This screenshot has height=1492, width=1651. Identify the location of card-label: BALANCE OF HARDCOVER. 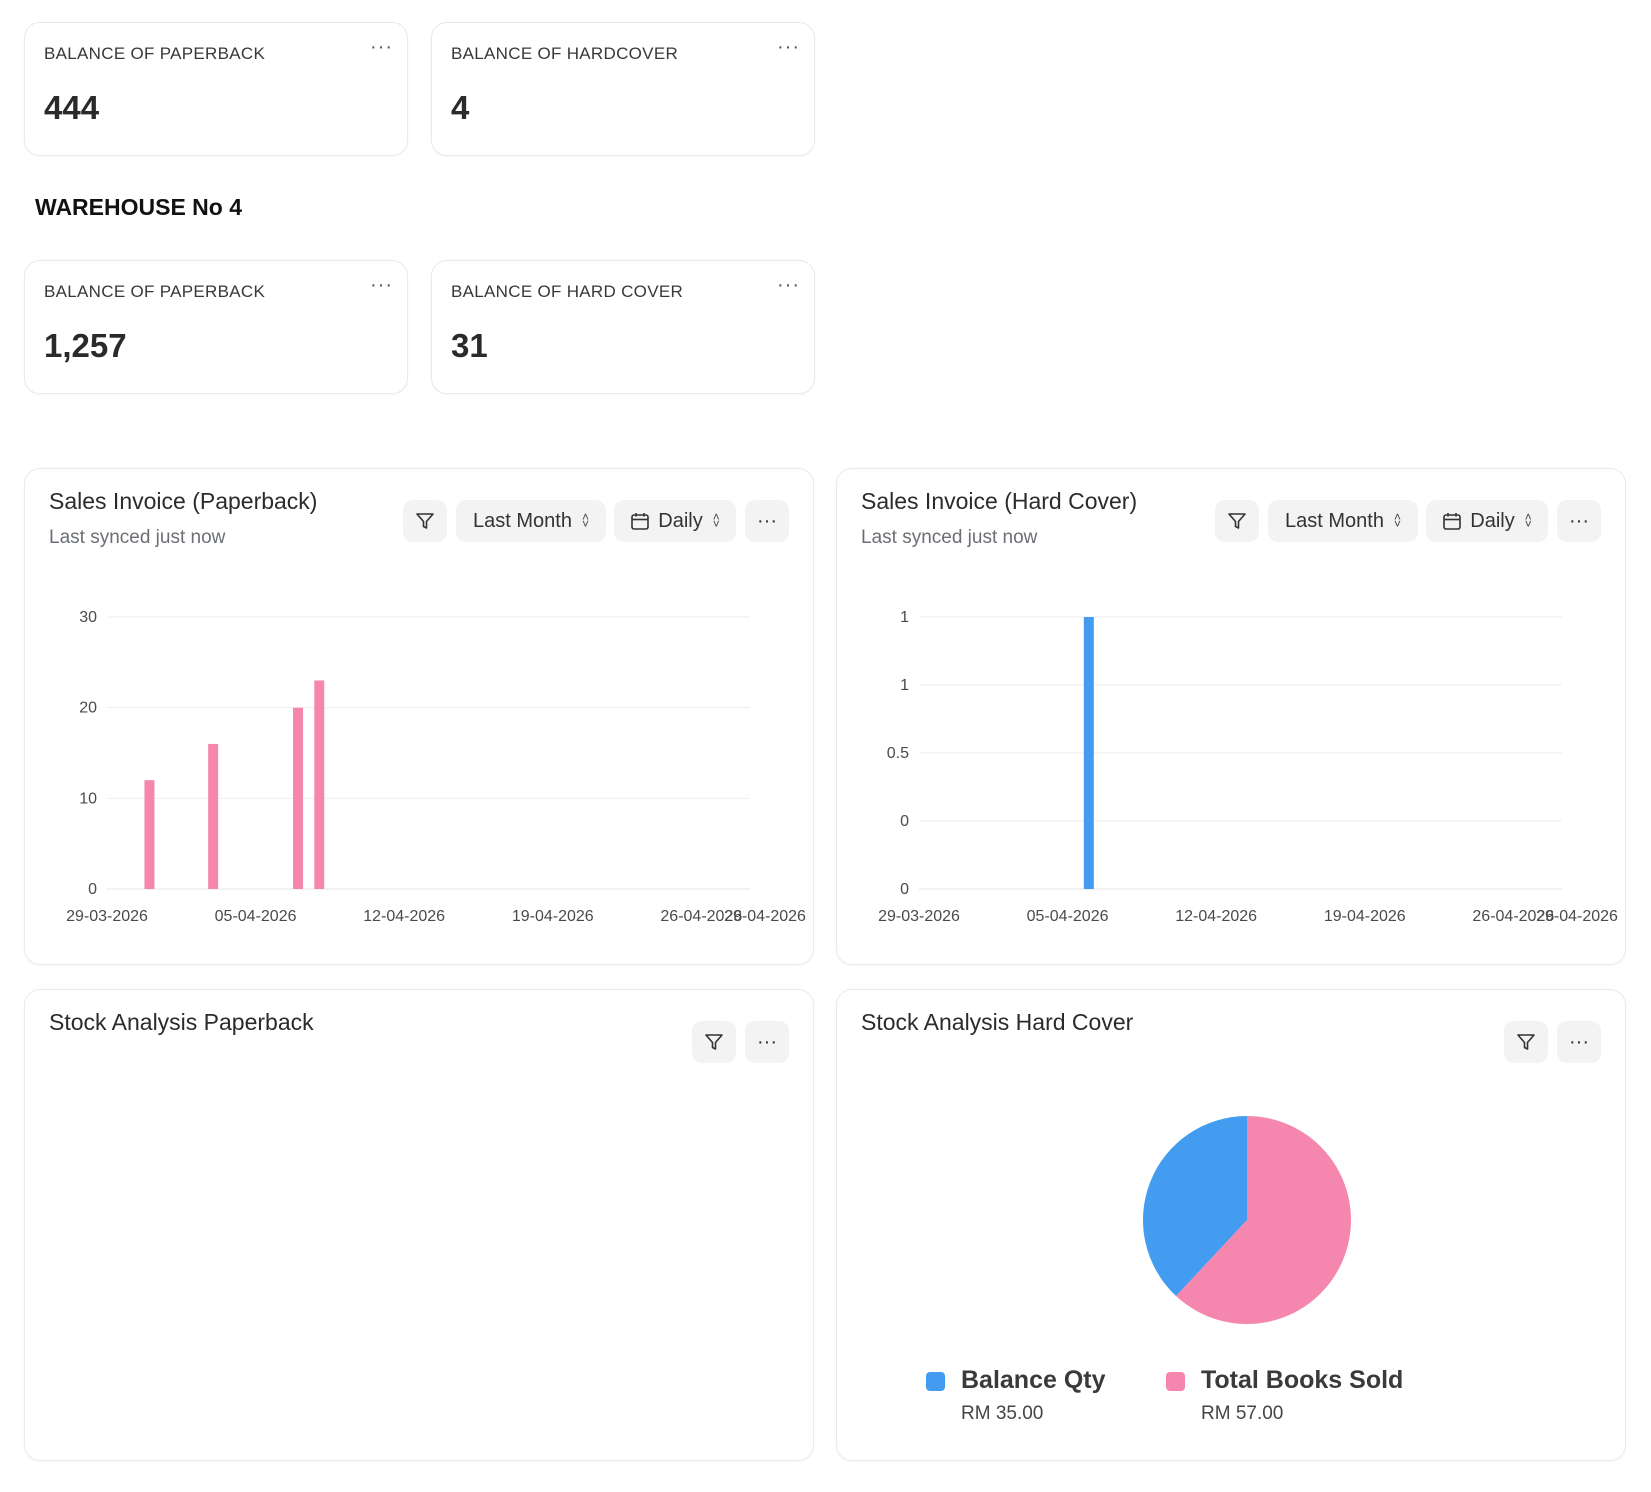
(565, 53).